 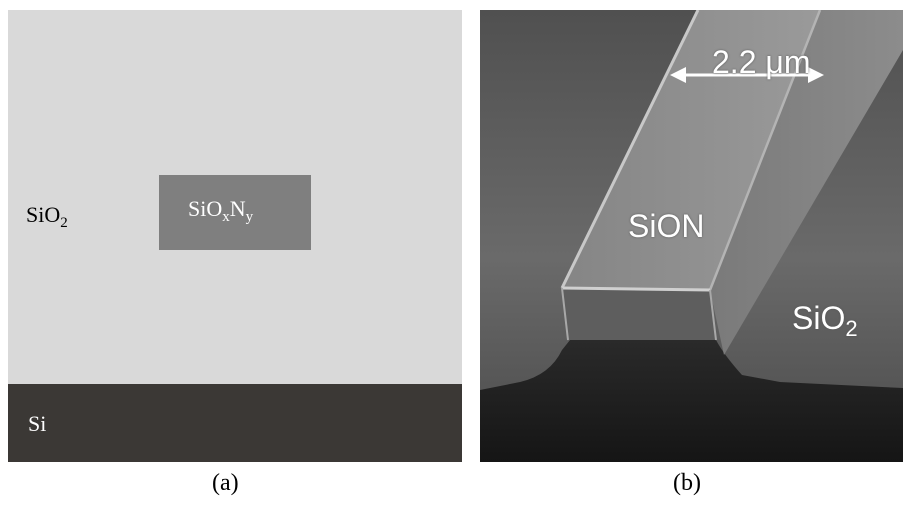 I want to click on si-substrate-region, so click(x=235, y=423).